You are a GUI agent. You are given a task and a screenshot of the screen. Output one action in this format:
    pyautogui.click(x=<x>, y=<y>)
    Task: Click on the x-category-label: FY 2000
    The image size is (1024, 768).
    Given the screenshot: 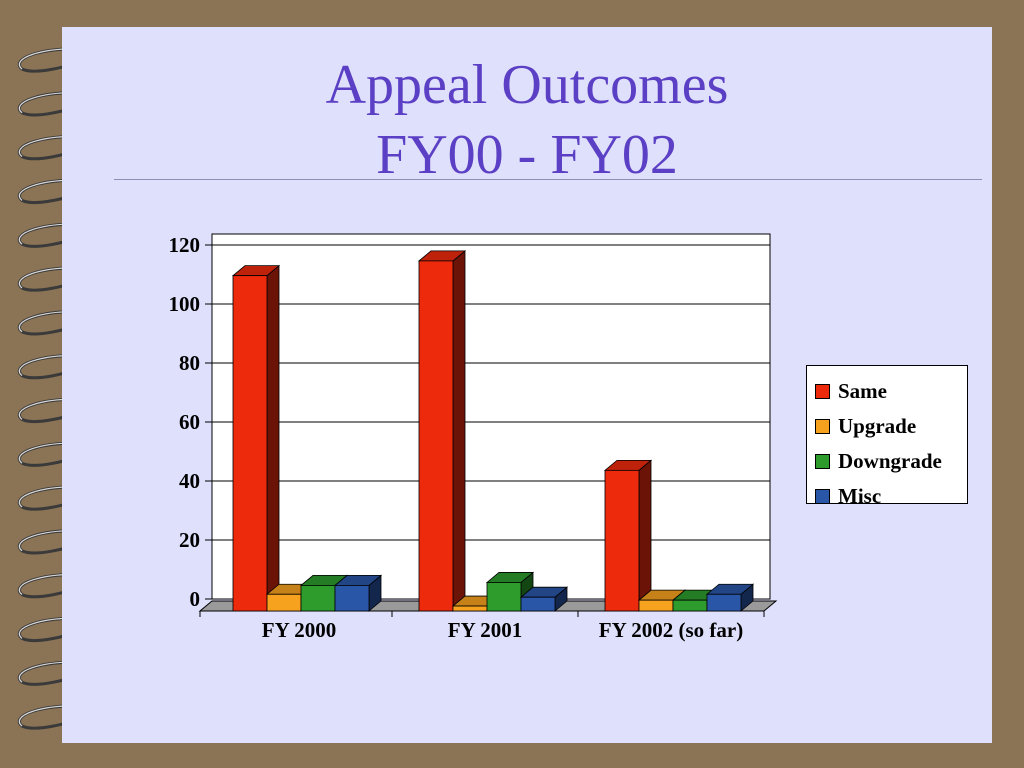 What is the action you would take?
    pyautogui.click(x=299, y=630)
    